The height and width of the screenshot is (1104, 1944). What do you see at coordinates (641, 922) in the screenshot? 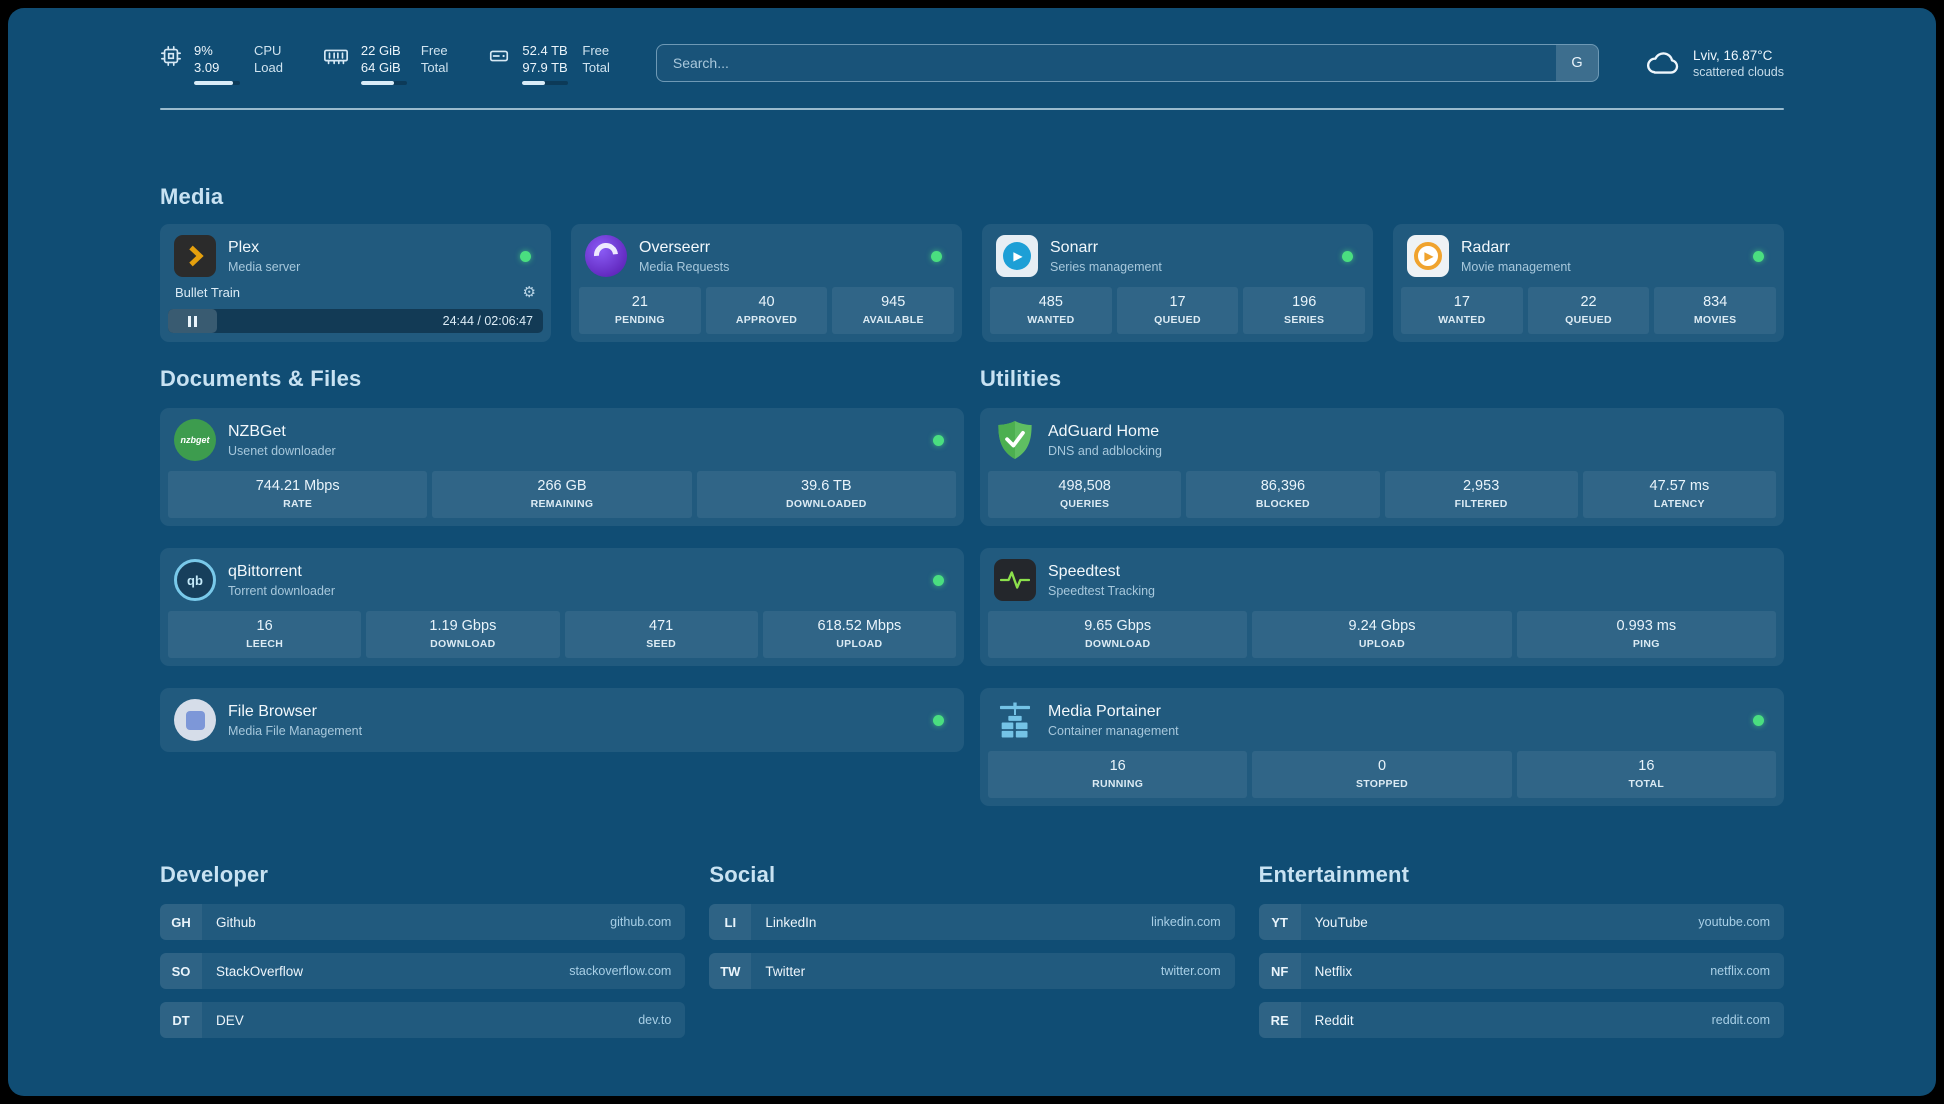
I see `bookmark-url: github.com` at bounding box center [641, 922].